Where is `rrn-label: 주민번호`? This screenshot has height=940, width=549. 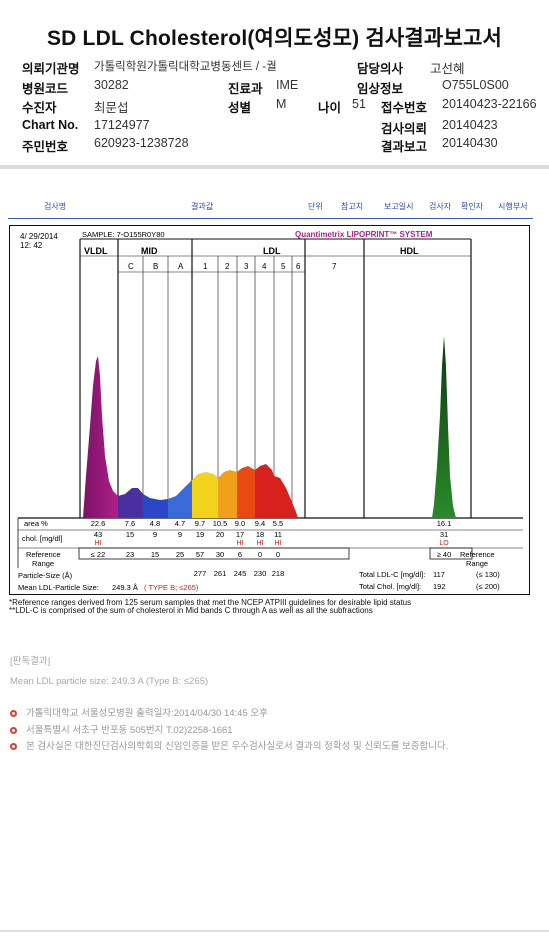 rrn-label: 주민번호 is located at coordinates (45, 147).